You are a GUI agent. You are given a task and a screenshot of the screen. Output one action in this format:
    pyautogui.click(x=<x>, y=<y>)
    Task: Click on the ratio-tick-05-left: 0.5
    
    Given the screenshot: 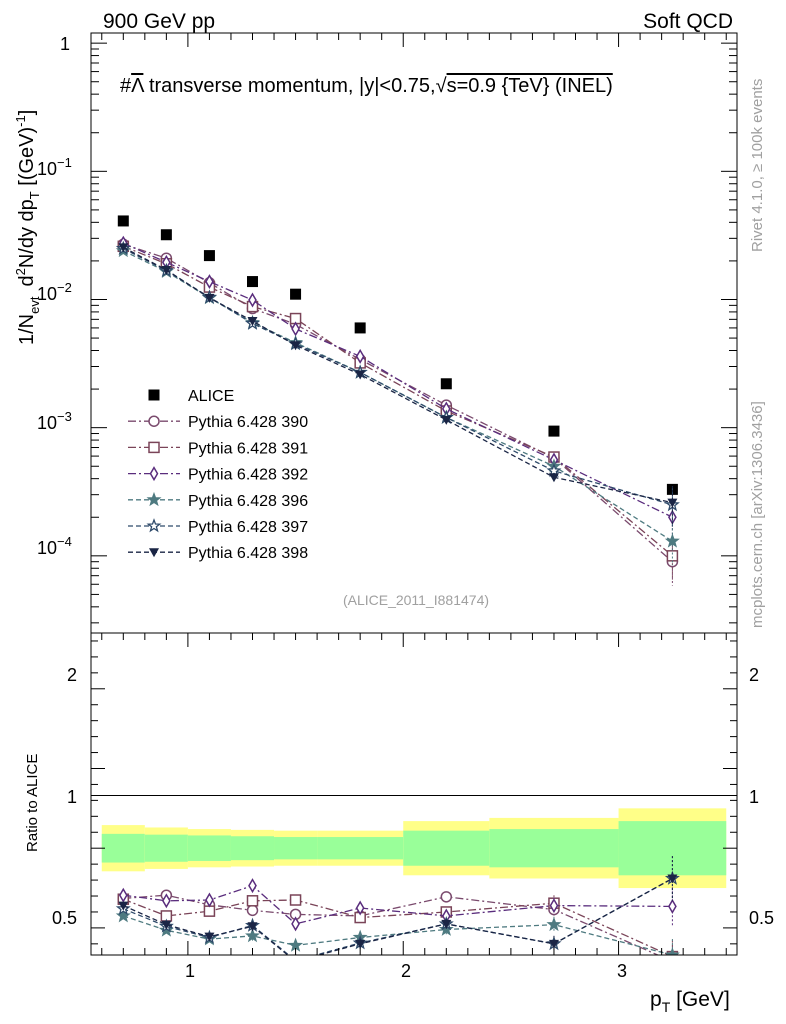 What is the action you would take?
    pyautogui.click(x=64, y=918)
    